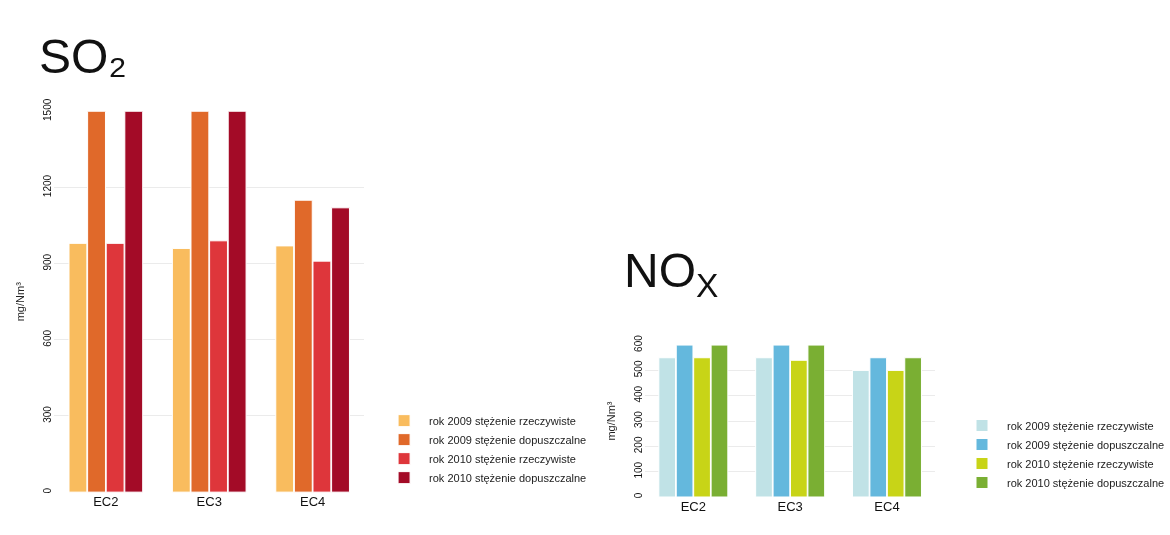  Describe the element at coordinates (638, 394) in the screenshot. I see `y-tick-label: 400` at that location.